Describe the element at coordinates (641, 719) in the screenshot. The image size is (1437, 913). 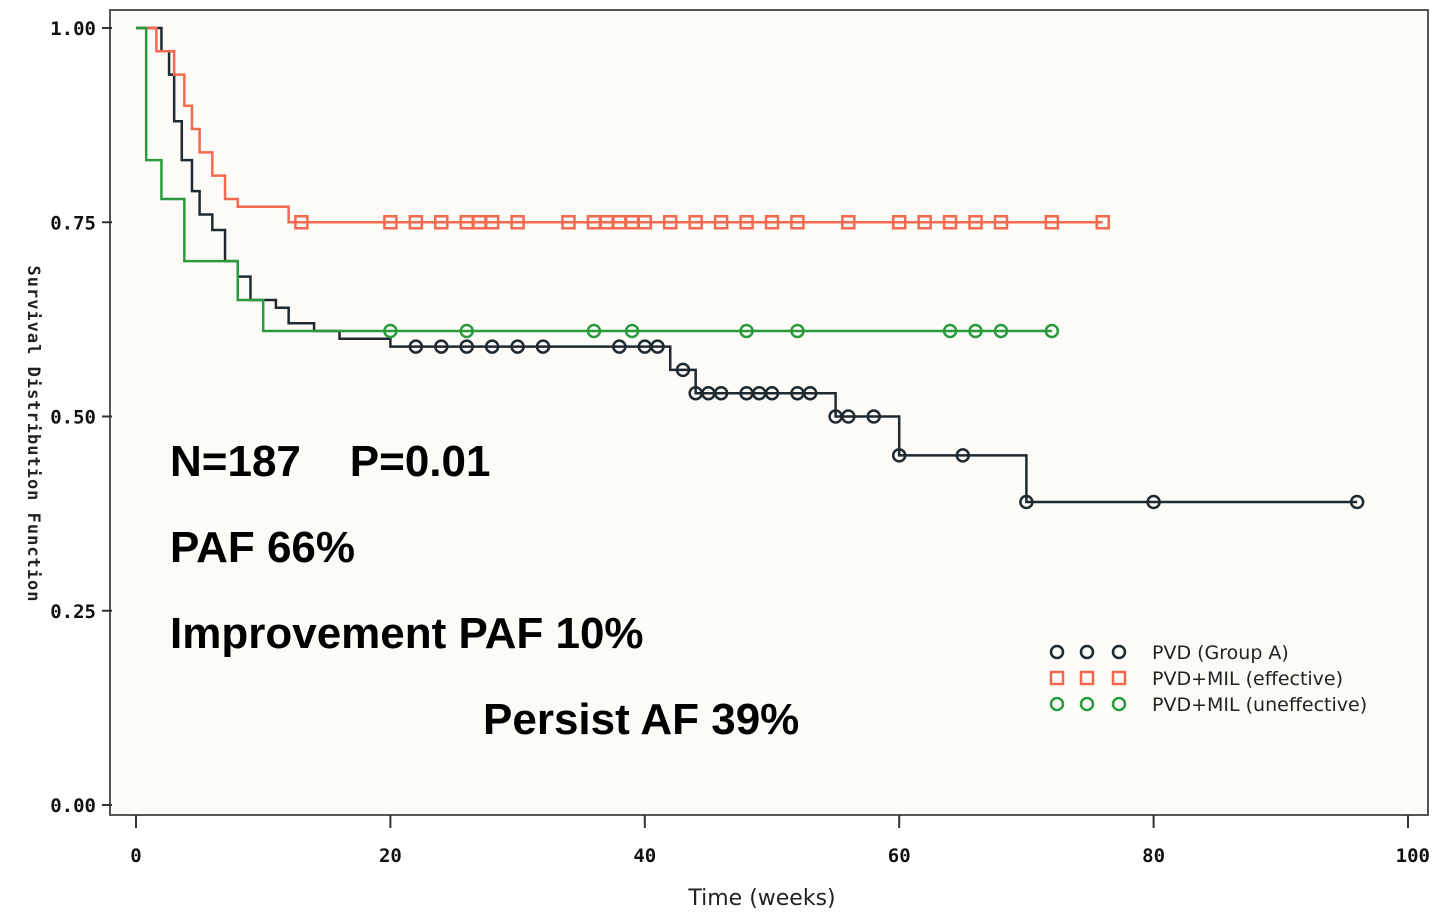
I see `annotation-persist: Persist AF 39%` at that location.